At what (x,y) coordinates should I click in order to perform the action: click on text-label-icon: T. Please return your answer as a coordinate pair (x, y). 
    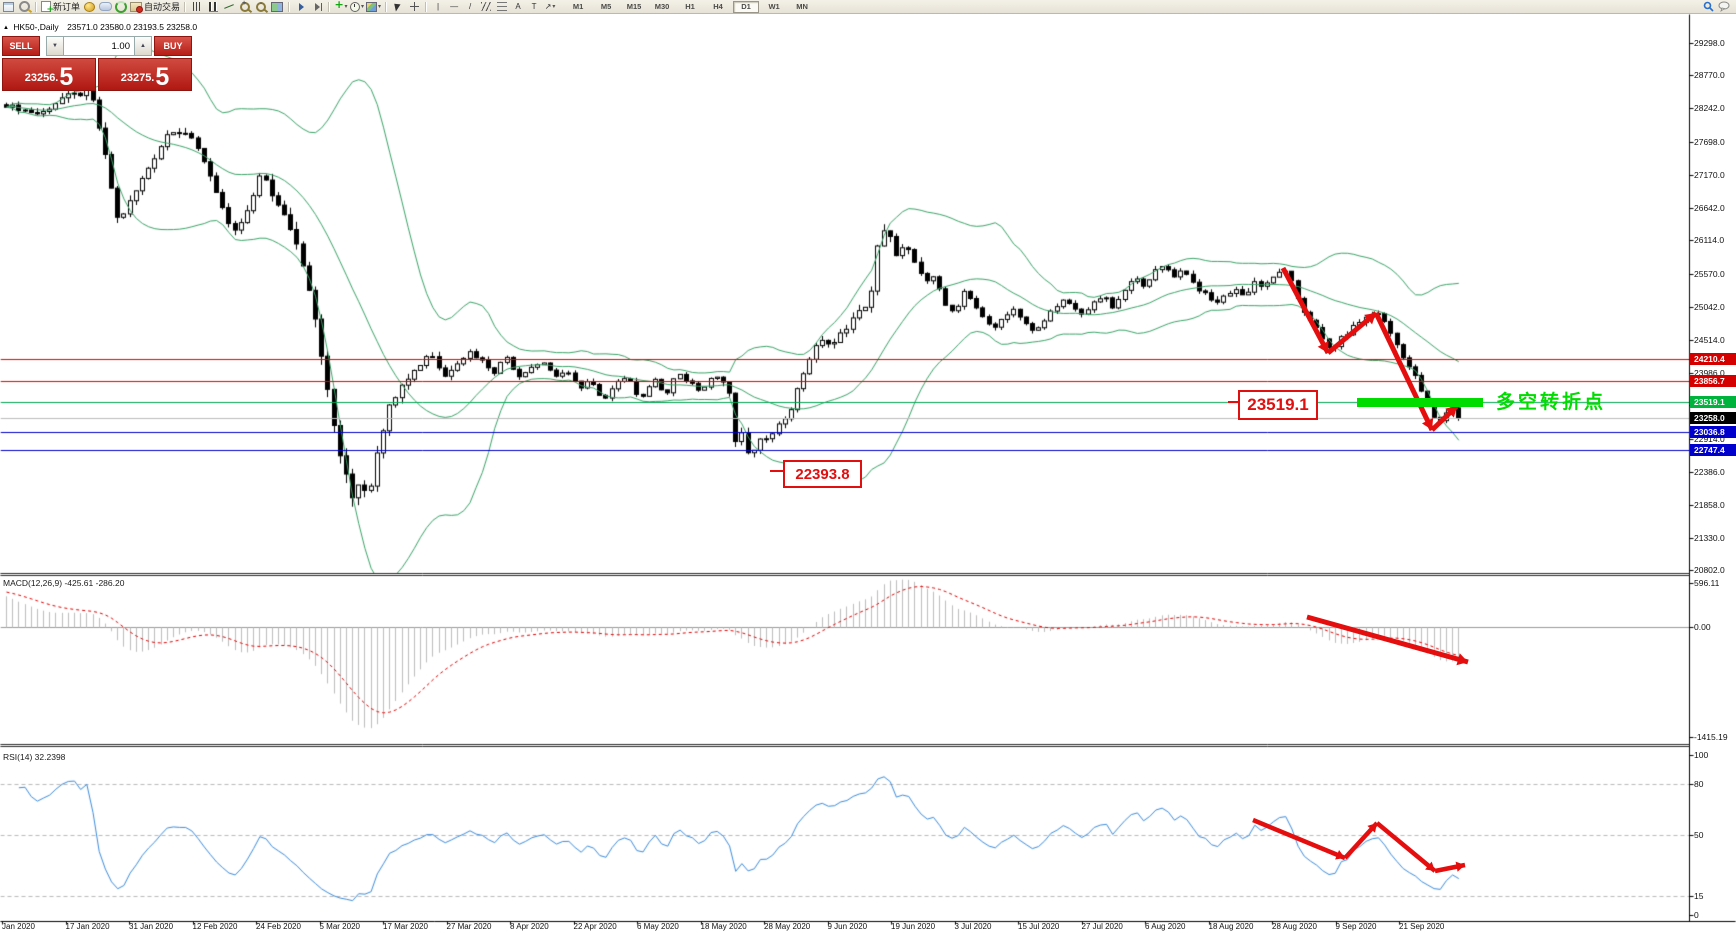
    Looking at the image, I should click on (534, 6).